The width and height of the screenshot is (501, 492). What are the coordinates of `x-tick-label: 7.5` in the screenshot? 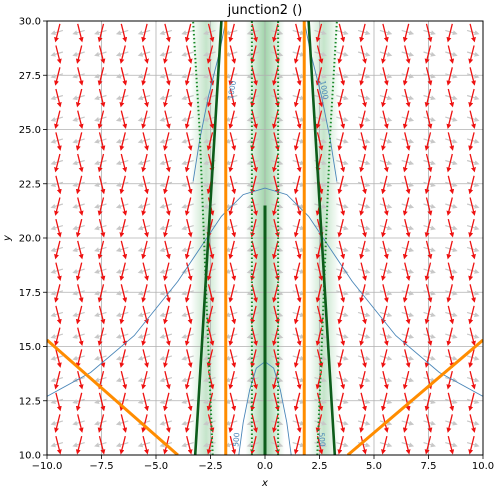 It's located at (429, 466).